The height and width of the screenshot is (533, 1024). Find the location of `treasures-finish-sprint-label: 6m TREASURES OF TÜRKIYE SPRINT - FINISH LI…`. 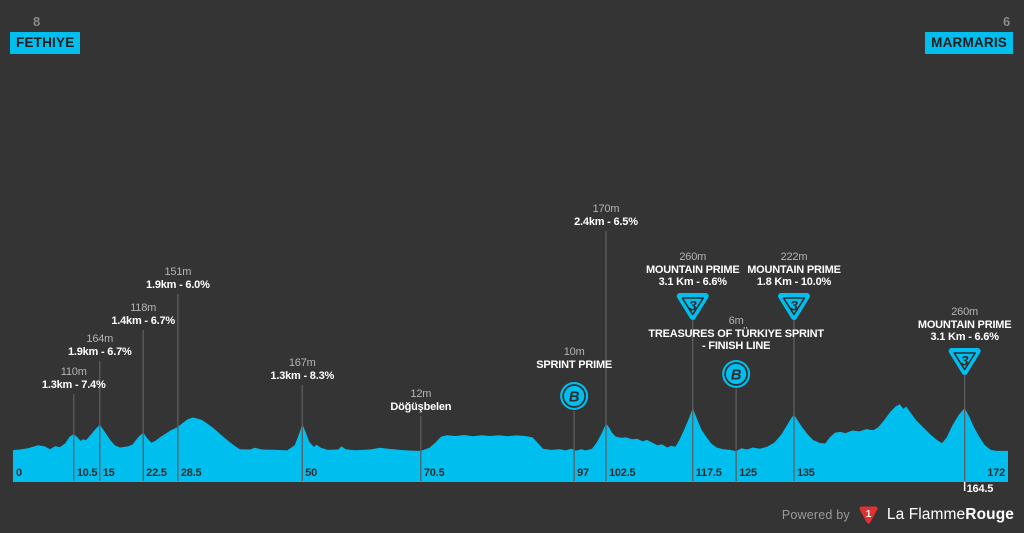

treasures-finish-sprint-label: 6m TREASURES OF TÜRKIYE SPRINT - FINISH LI… is located at coordinates (736, 334).